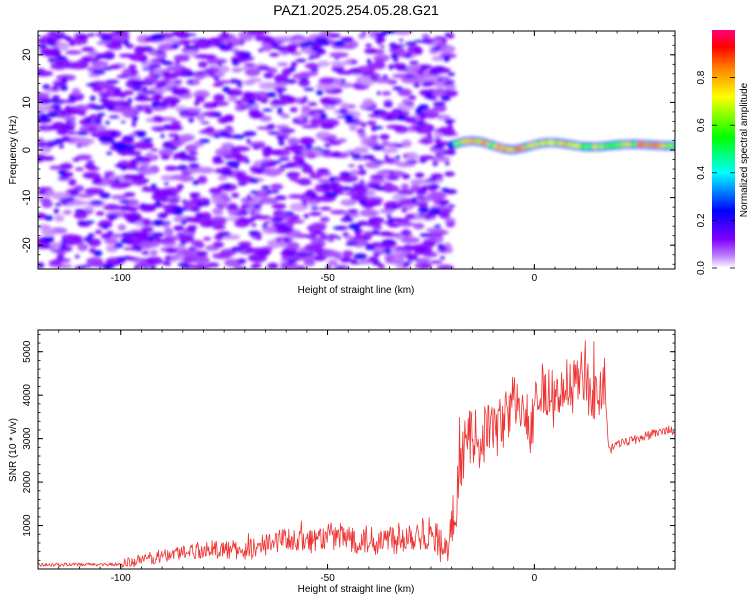 The height and width of the screenshot is (600, 750). I want to click on x-tick-label: 0, so click(535, 278).